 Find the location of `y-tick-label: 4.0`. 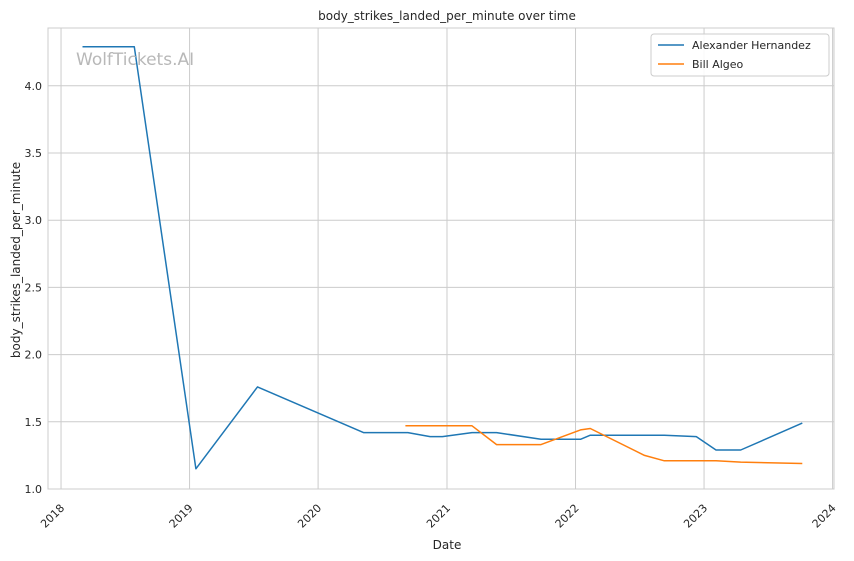

y-tick-label: 4.0 is located at coordinates (34, 86).